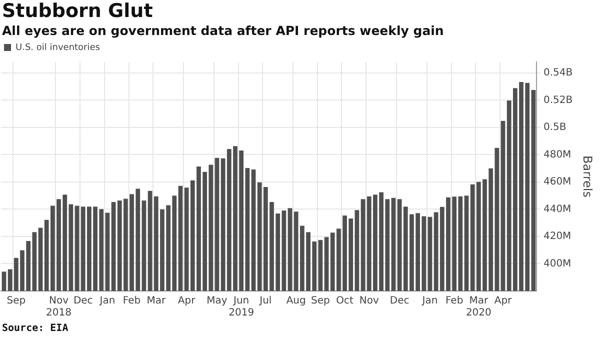 The image size is (602, 338). I want to click on chart-subtitle: All eyes are on government data after API reports weekly gain, so click(223, 30).